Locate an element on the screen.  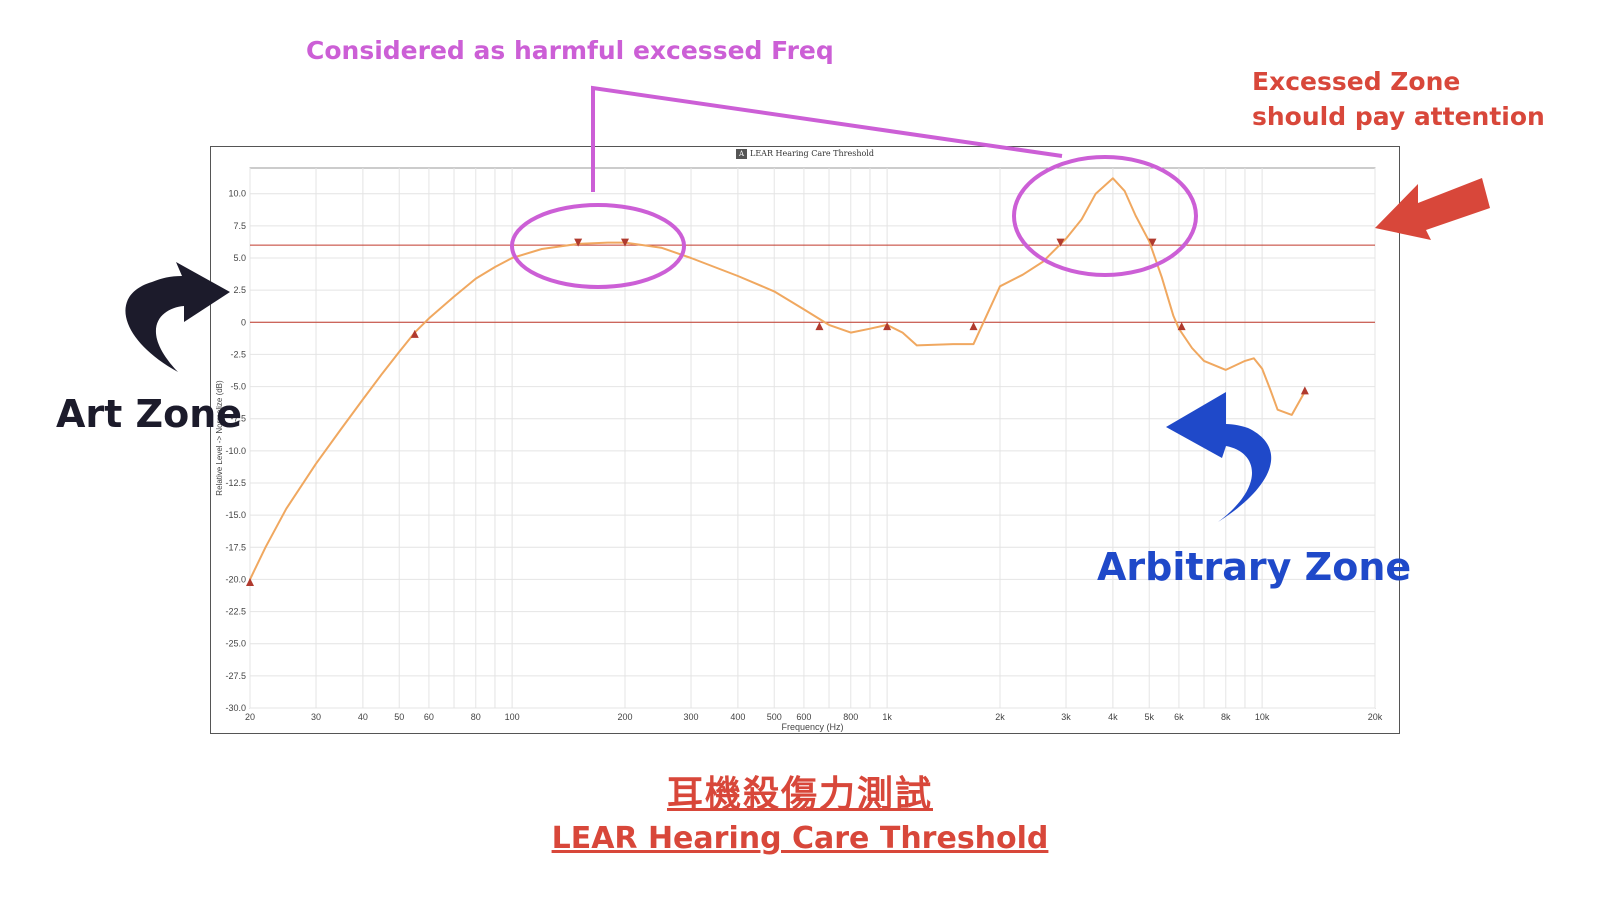
y-tick-label: -17.5 is located at coordinates (235, 547).